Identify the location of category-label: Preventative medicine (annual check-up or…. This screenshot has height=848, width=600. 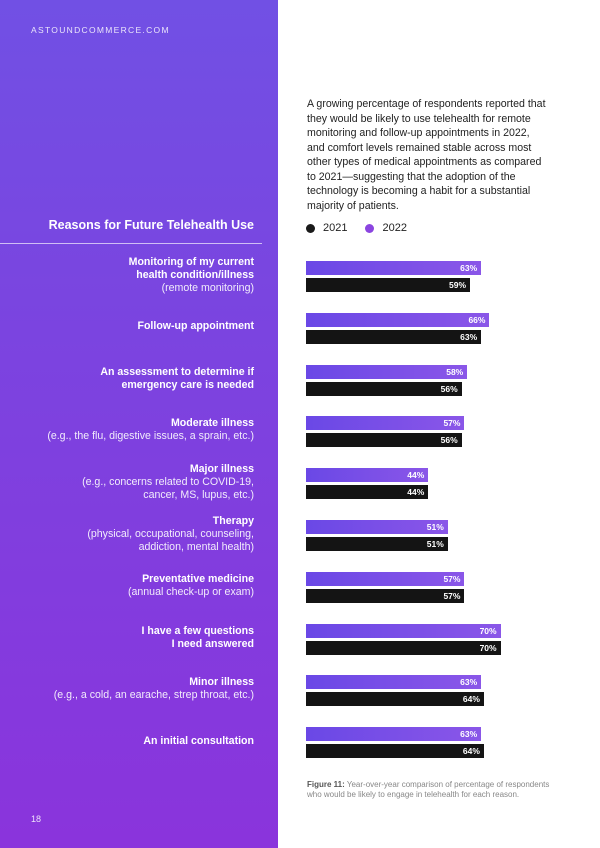
(137, 586).